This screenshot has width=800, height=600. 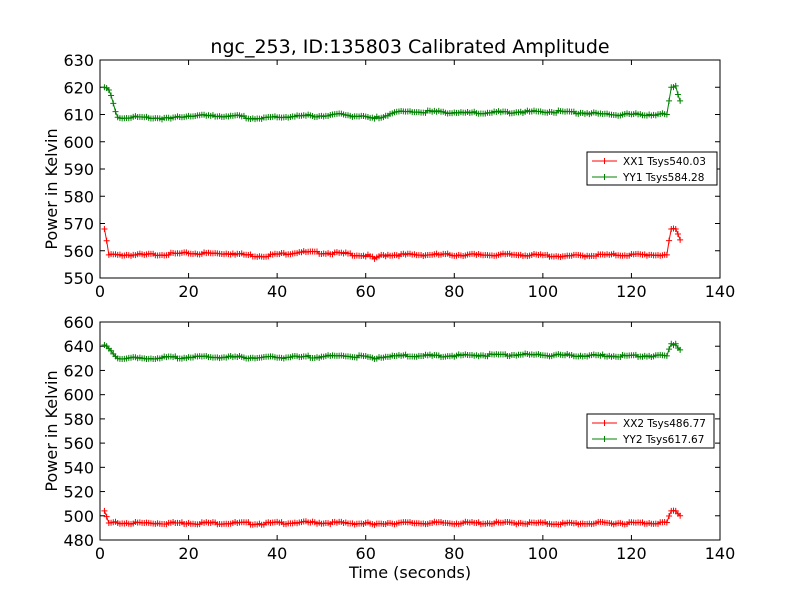 What do you see at coordinates (78, 395) in the screenshot?
I see `bottom-y-tick-label: 600` at bounding box center [78, 395].